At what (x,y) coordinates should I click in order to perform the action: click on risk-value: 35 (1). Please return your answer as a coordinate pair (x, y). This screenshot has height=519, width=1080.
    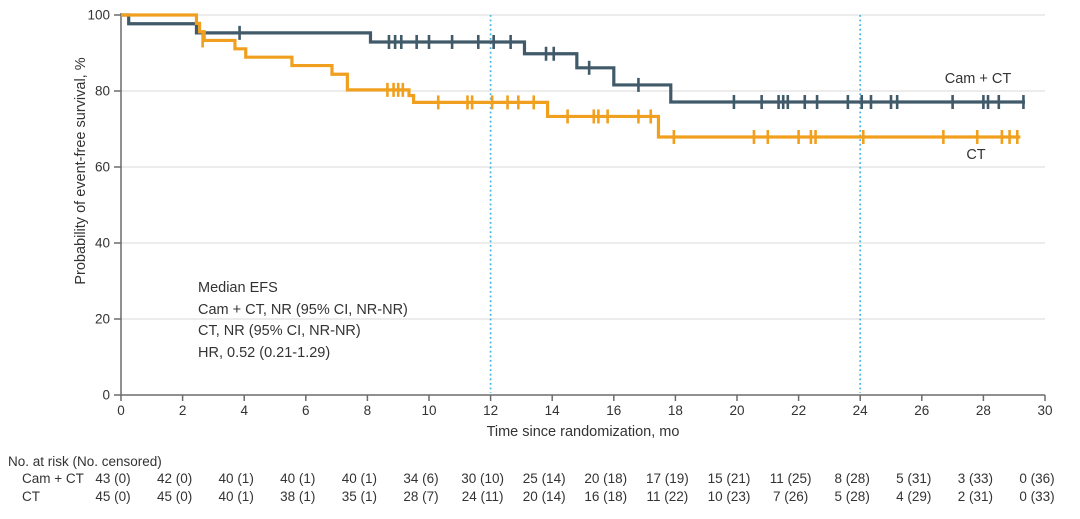
    Looking at the image, I should click on (359, 496).